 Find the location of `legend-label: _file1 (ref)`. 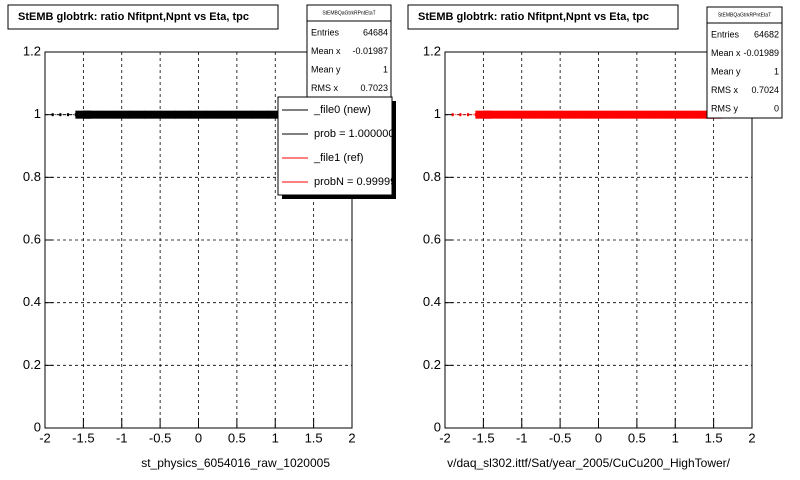

legend-label: _file1 (ref) is located at coordinates (338, 158).